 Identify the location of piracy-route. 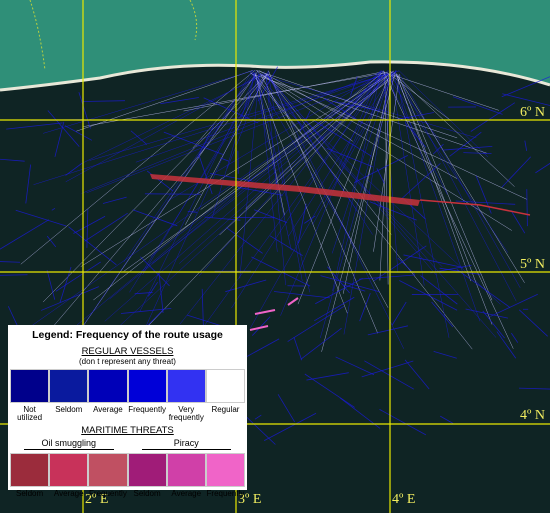
(274, 314).